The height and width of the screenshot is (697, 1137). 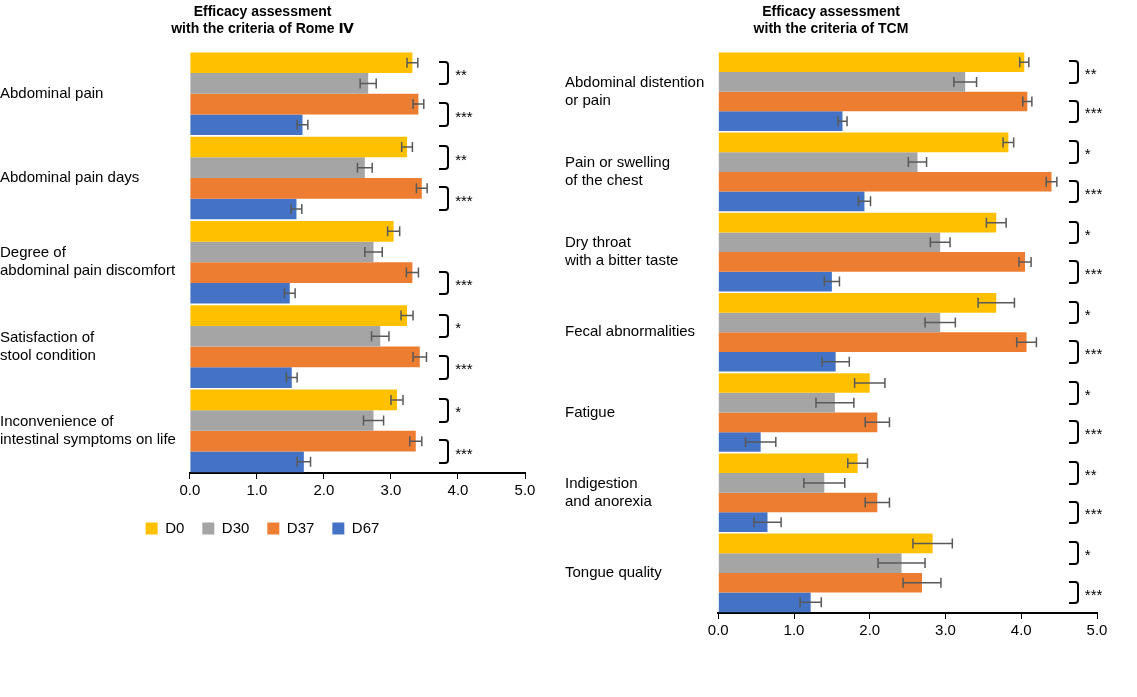 I want to click on y-tick-label: Inconvenience of intestinal symptoms on life, so click(x=88, y=429).